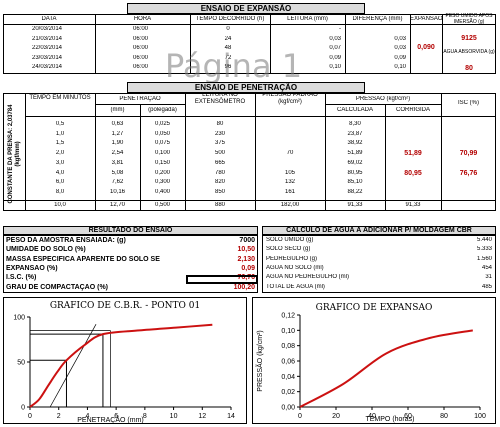  I want to click on penetracao-cell-tempo: 1,5, so click(60, 143).